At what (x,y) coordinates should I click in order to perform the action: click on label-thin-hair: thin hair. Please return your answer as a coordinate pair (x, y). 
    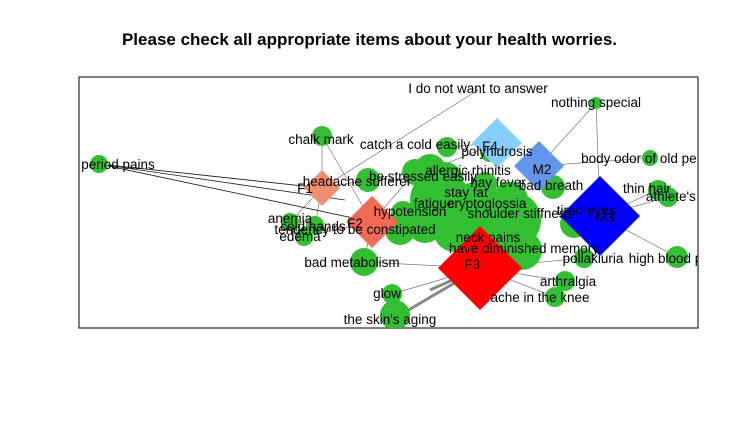
    Looking at the image, I should click on (647, 188).